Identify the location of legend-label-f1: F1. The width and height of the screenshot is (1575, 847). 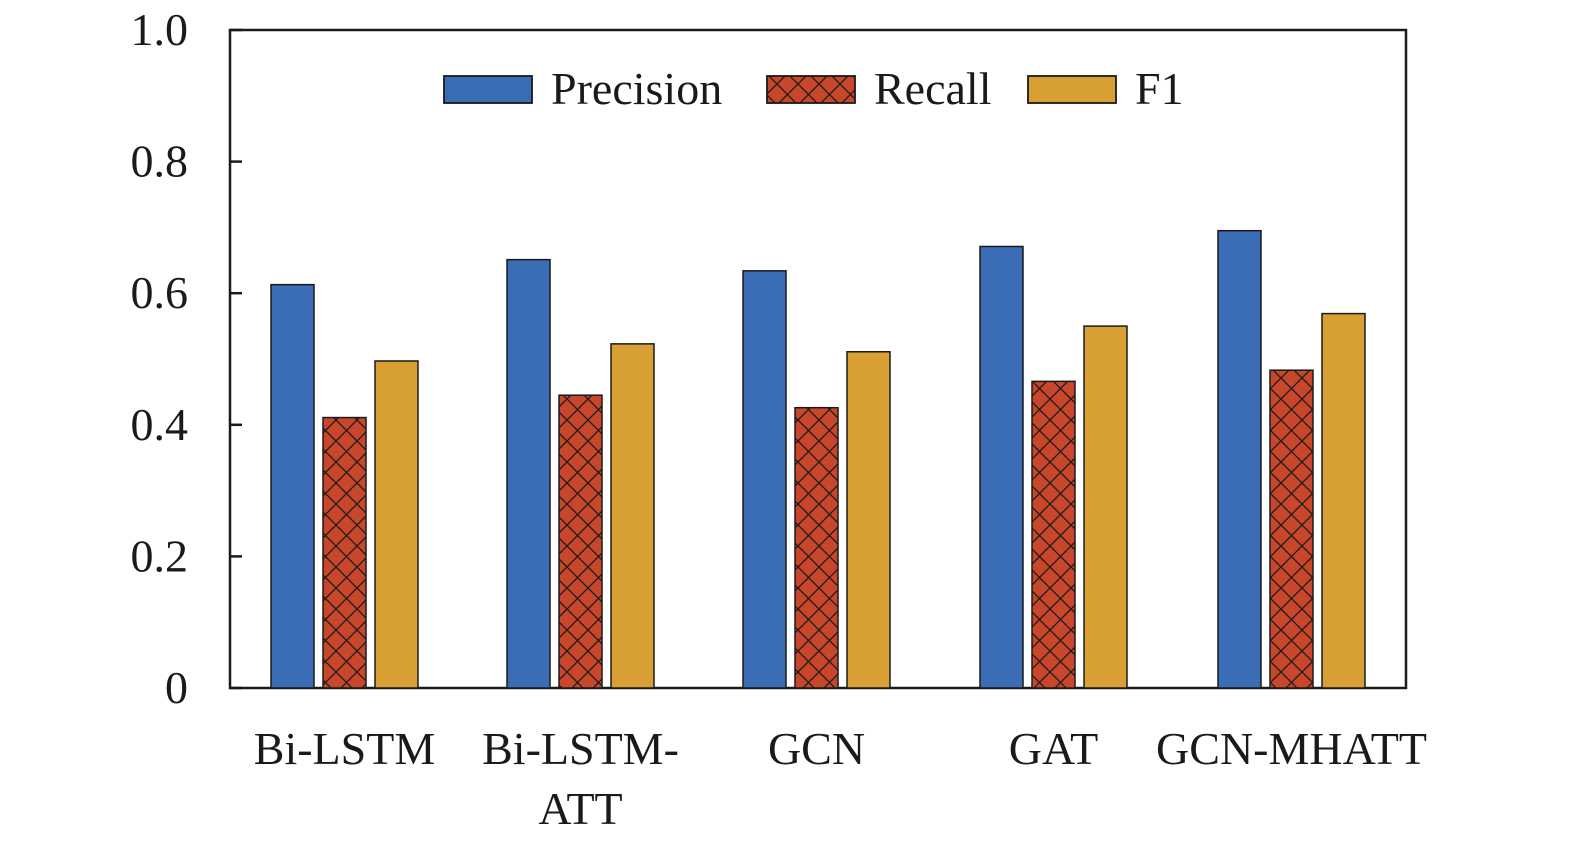
(1159, 88).